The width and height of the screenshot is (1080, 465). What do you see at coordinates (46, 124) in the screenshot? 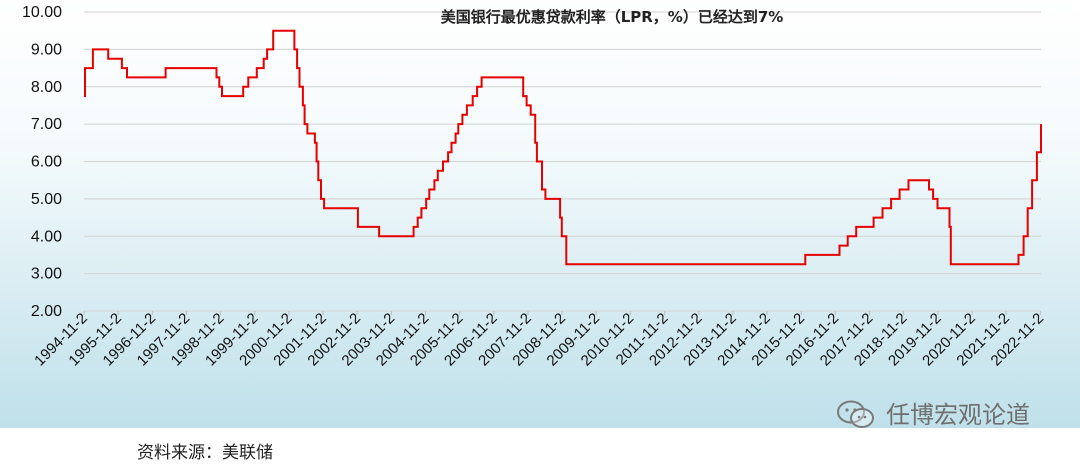
I see `y-tick-label: 7.00` at bounding box center [46, 124].